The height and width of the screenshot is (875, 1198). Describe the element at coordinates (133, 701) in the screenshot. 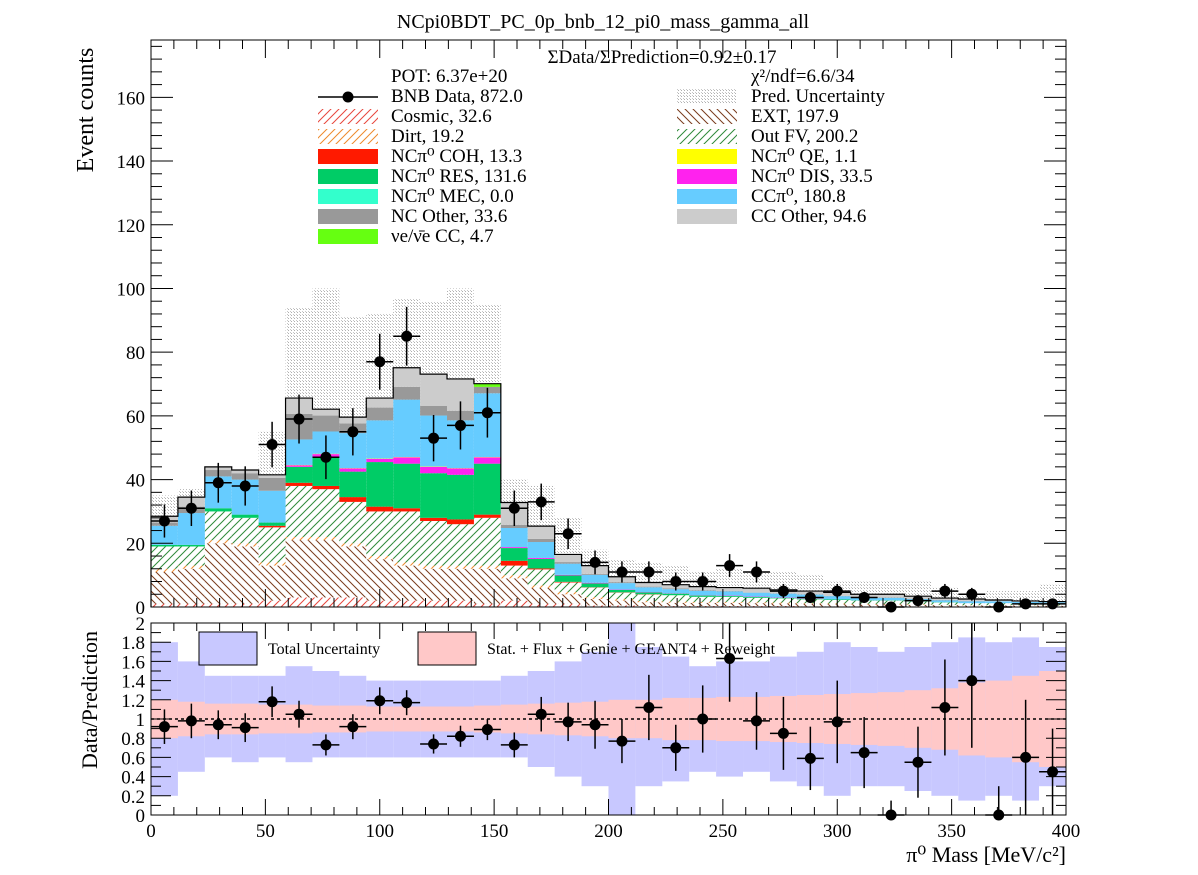

I see `ratio-y-tick-label: 1.2` at that location.